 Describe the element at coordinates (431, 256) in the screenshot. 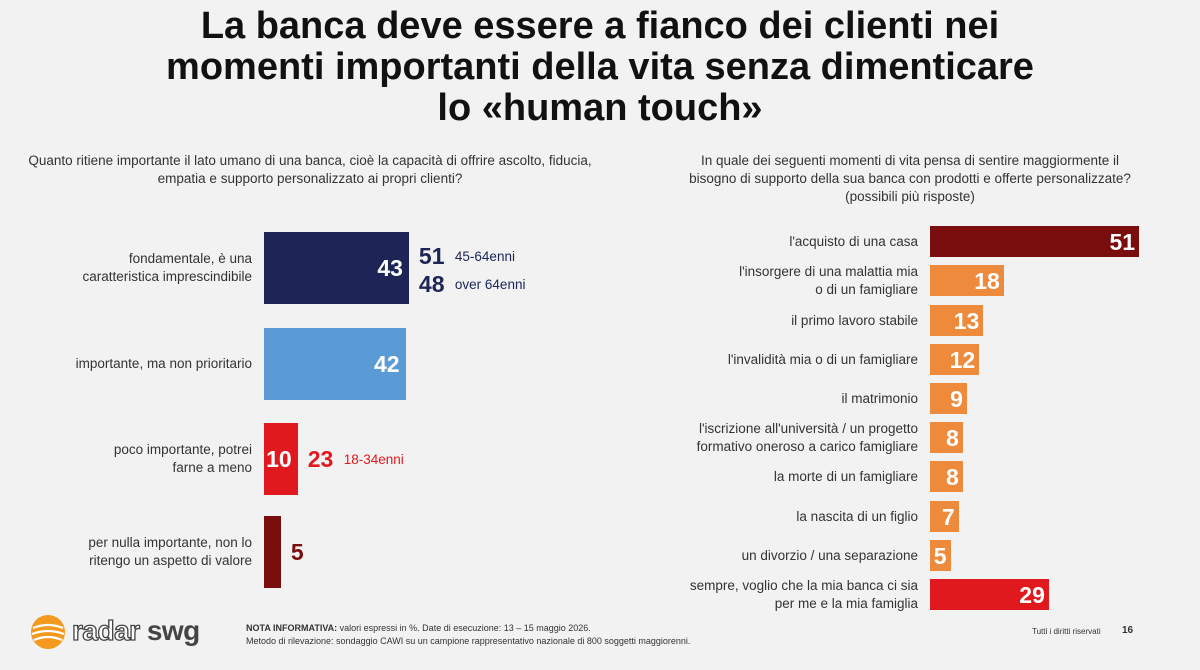

I see `left-annotation-value: 51` at that location.